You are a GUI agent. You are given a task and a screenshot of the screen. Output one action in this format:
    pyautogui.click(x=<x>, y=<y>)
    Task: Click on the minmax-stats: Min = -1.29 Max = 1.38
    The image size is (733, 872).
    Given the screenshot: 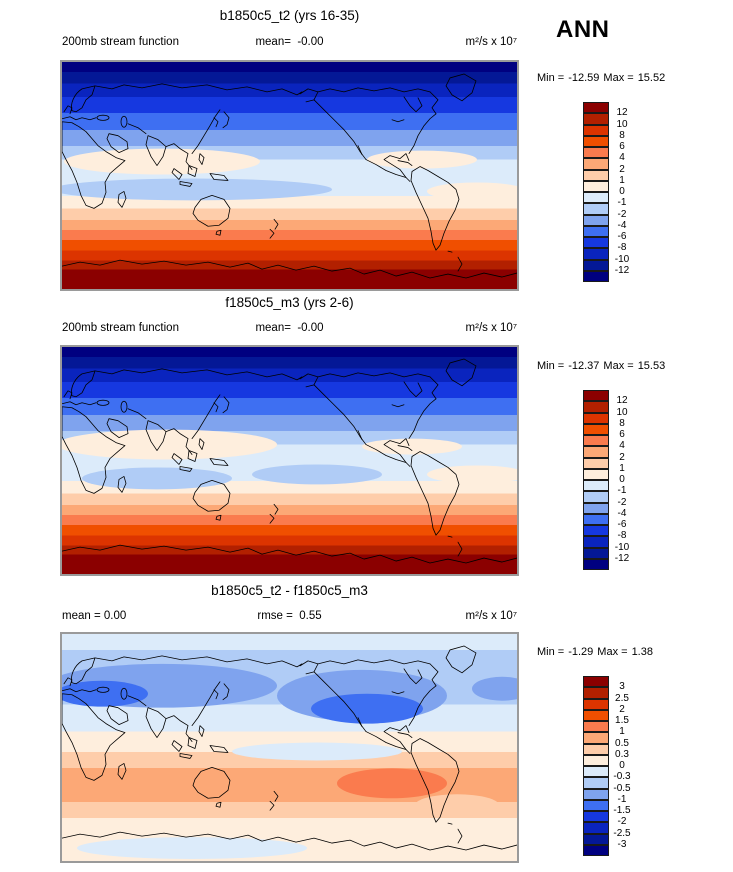 What is the action you would take?
    pyautogui.click(x=635, y=652)
    